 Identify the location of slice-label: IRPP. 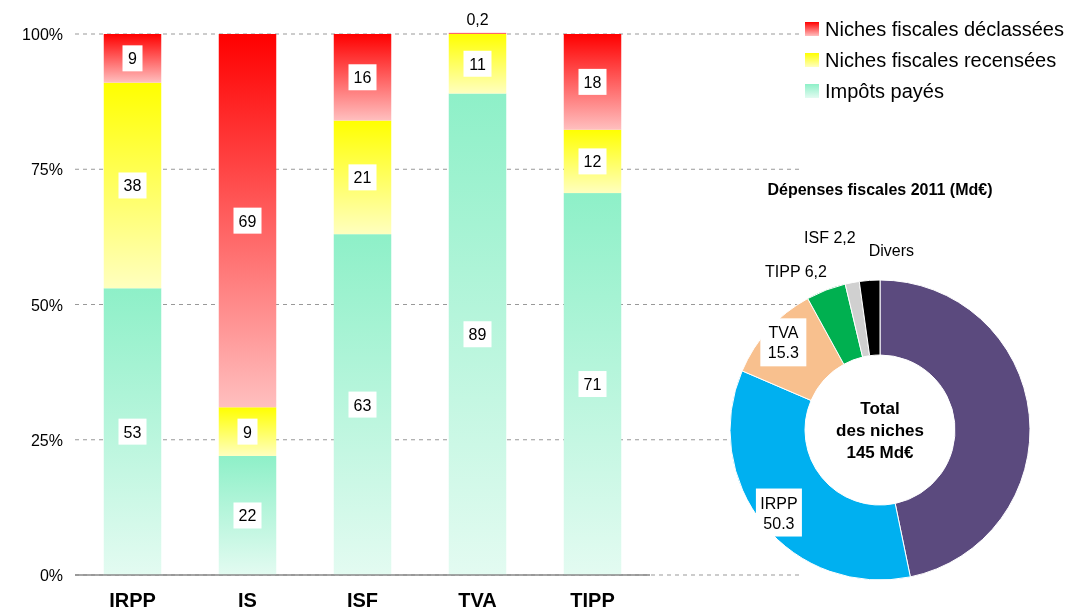
(779, 503).